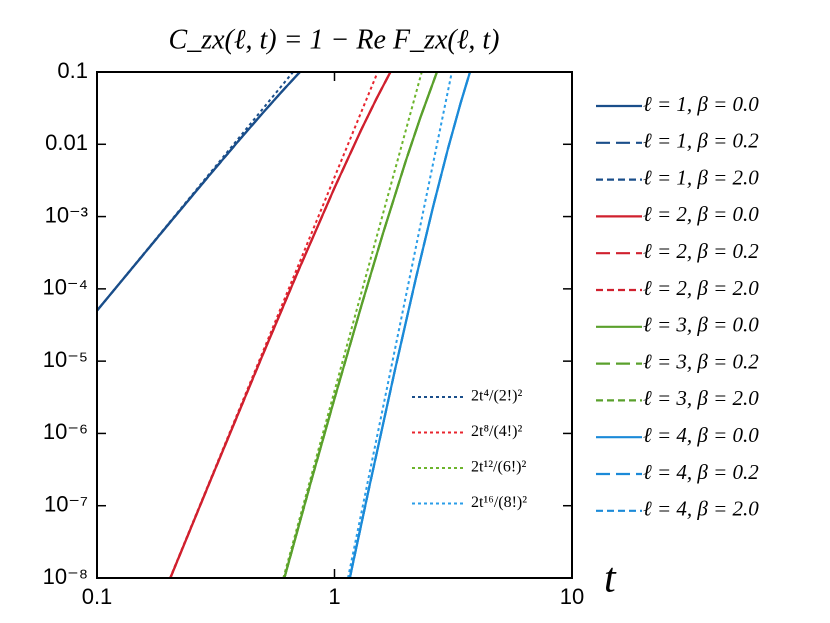 This screenshot has height=623, width=830. I want to click on y-tick-label: 10⁻⁴, so click(65, 287).